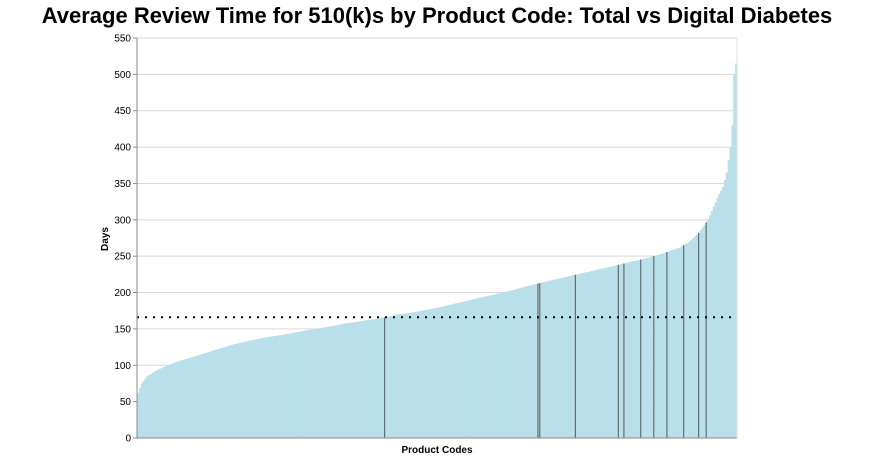  I want to click on y-tick-label: 0, so click(128, 439).